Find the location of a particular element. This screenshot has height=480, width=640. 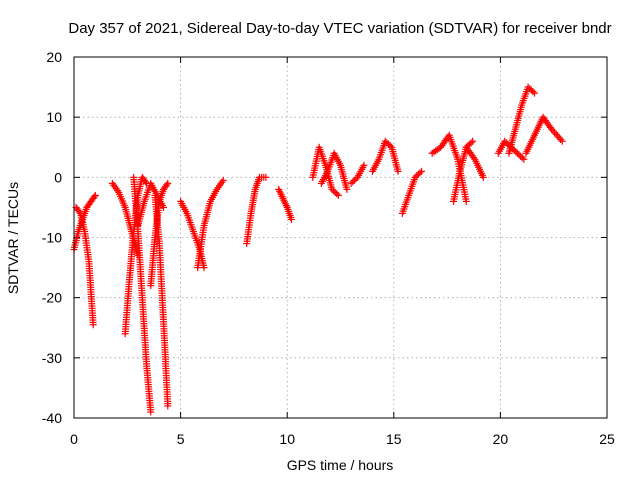

y-tick-label: 0 is located at coordinates (58, 177).